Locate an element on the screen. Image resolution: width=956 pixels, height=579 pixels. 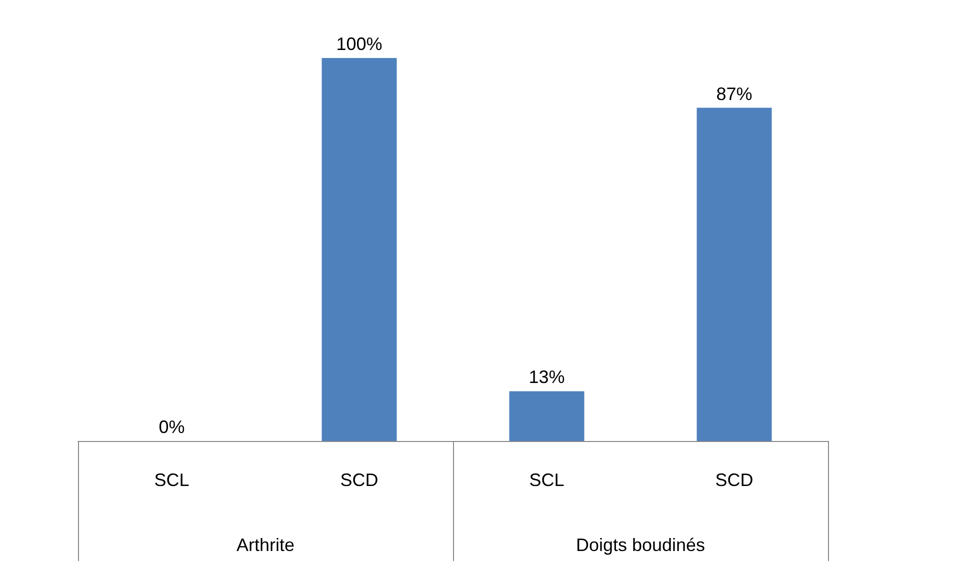
data-label: 13% is located at coordinates (546, 377).